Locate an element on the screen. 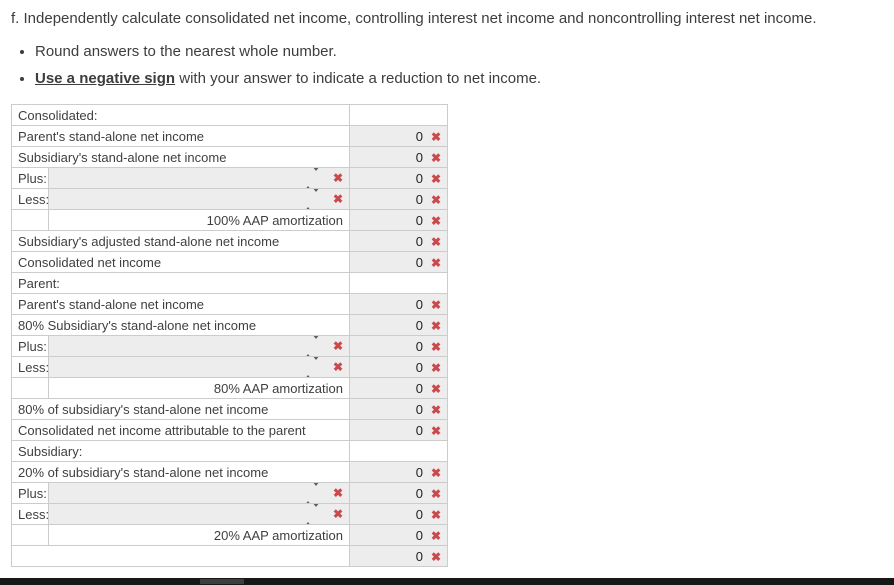 Image resolution: width=894 pixels, height=585 pixels. bottom-scrollbar-track is located at coordinates (447, 581).